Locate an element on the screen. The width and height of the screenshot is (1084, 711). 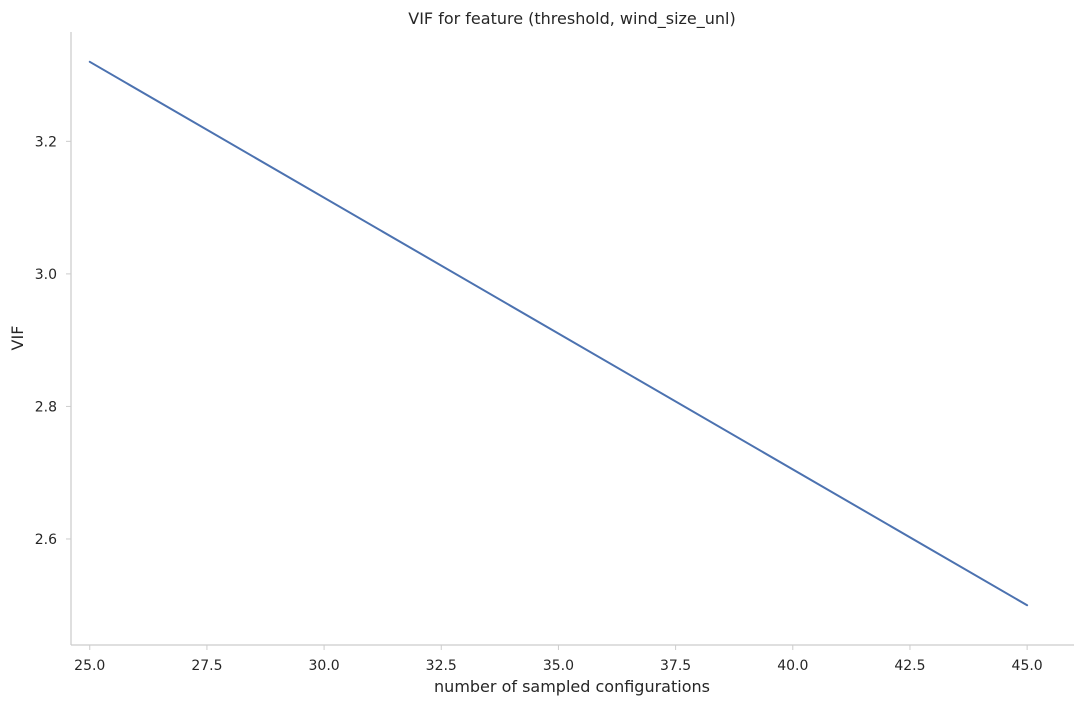
x-tick-label: 32.5 is located at coordinates (441, 666).